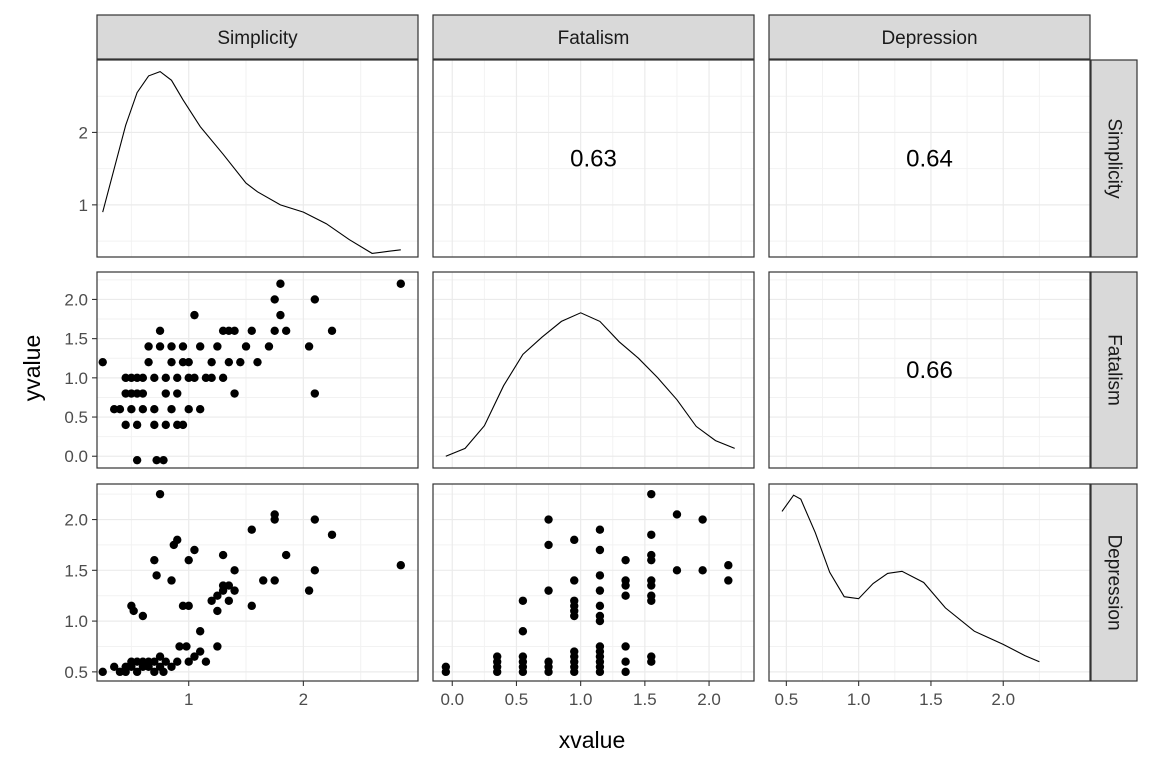 The height and width of the screenshot is (773, 1152). Describe the element at coordinates (251, 162) in the screenshot. I see `density-curve-simplicity` at that location.